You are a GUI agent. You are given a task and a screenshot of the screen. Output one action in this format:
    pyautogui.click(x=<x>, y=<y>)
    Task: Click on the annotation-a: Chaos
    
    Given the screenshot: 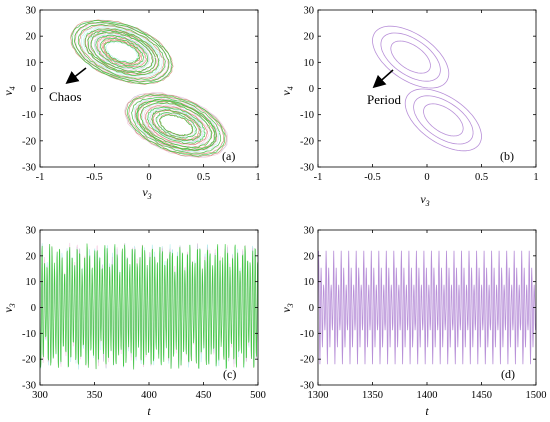 What is the action you would take?
    pyautogui.click(x=65, y=96)
    